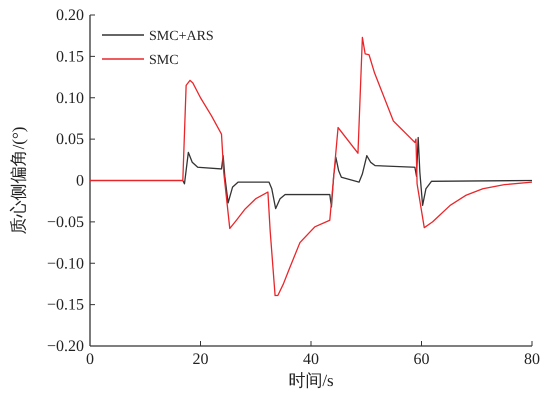  What do you see at coordinates (70, 57) in the screenshot?
I see `y-tick-label: 0.15` at bounding box center [70, 57].